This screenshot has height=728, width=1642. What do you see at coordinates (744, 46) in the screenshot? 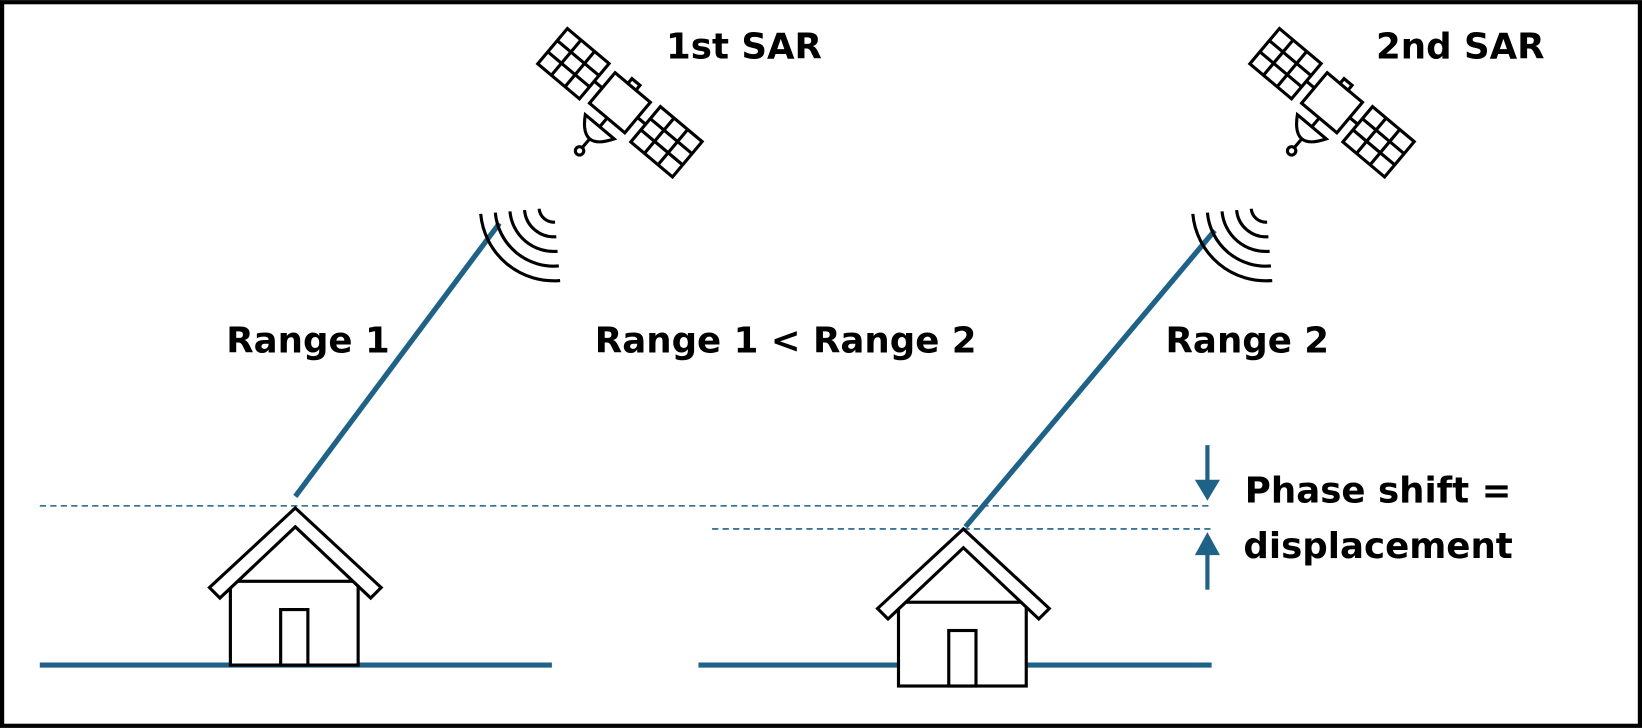
I see `satellite-label: 1st SAR` at bounding box center [744, 46].